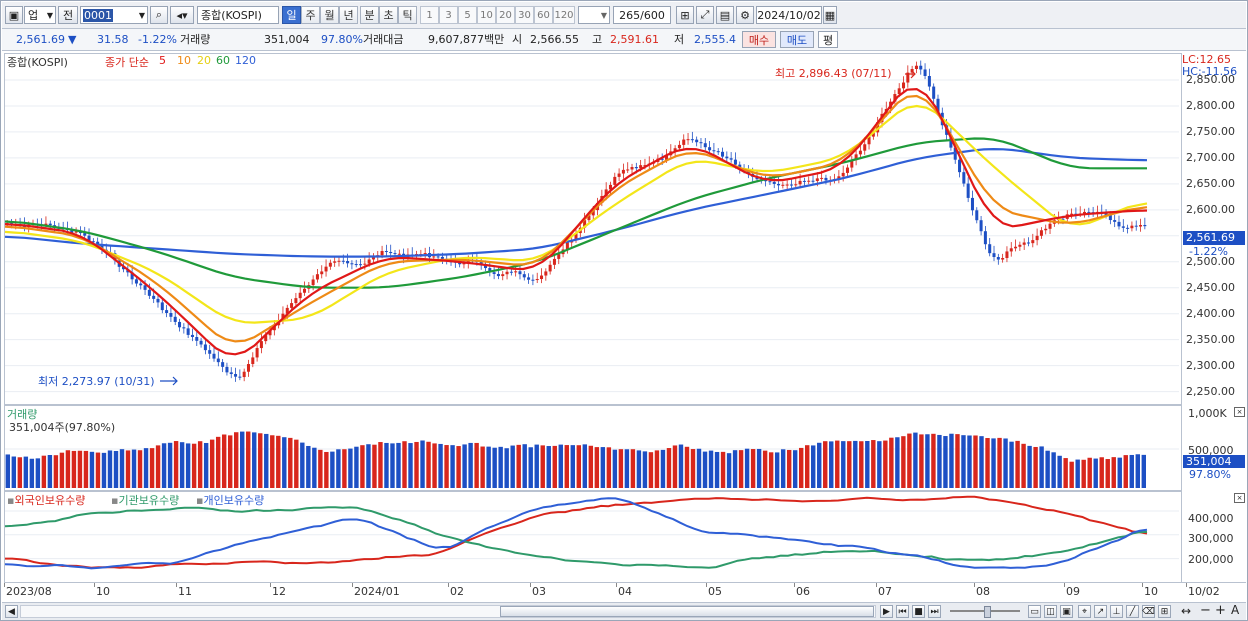  What do you see at coordinates (448, 15) in the screenshot?
I see `interval-3: 3` at bounding box center [448, 15].